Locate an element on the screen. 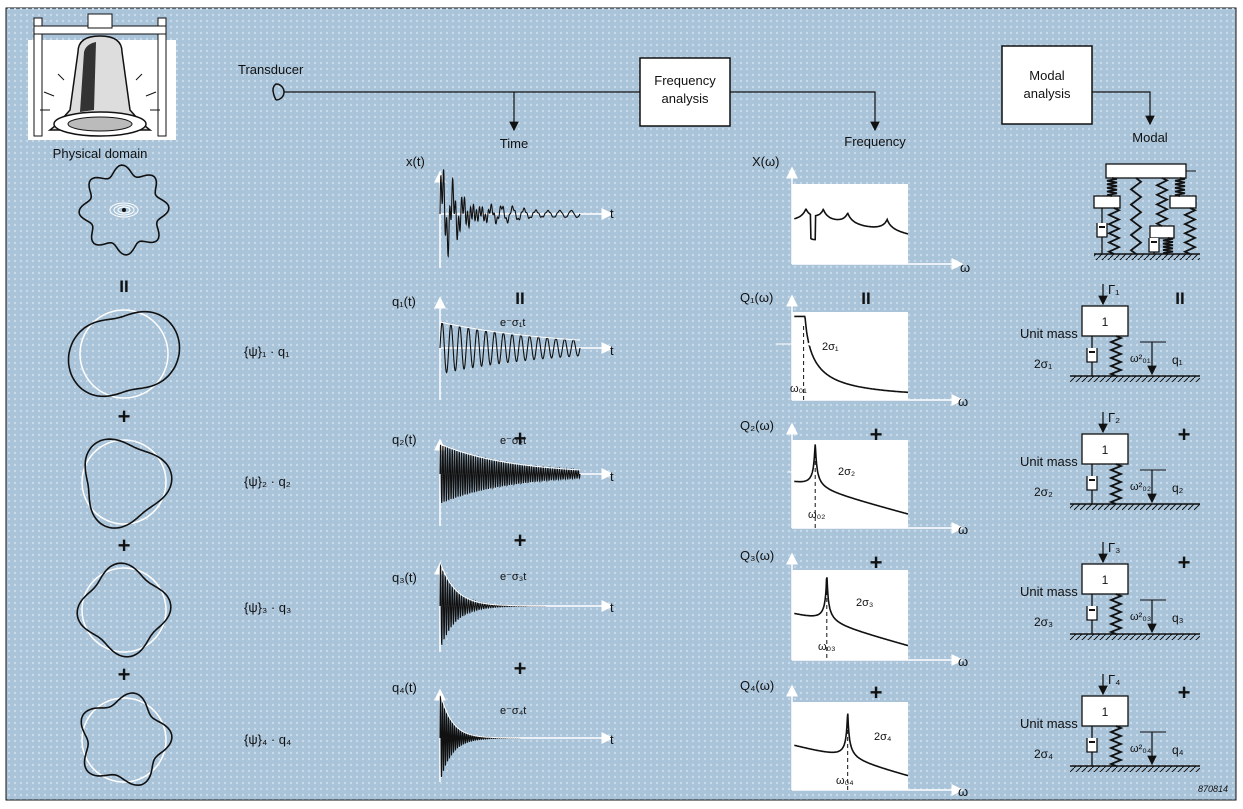  frequency-analysis-line1: Frequency is located at coordinates (685, 80).